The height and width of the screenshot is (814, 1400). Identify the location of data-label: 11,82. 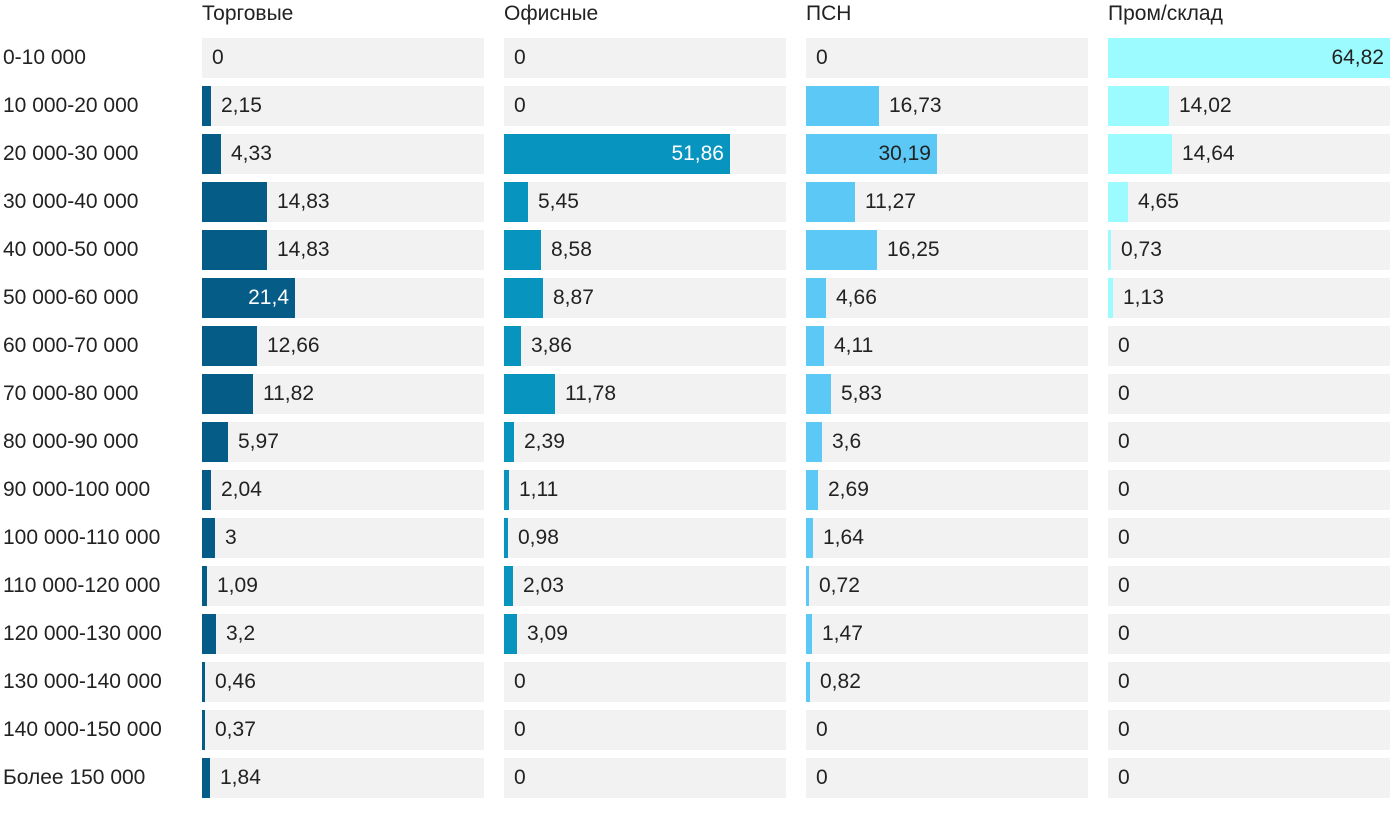
(288, 393).